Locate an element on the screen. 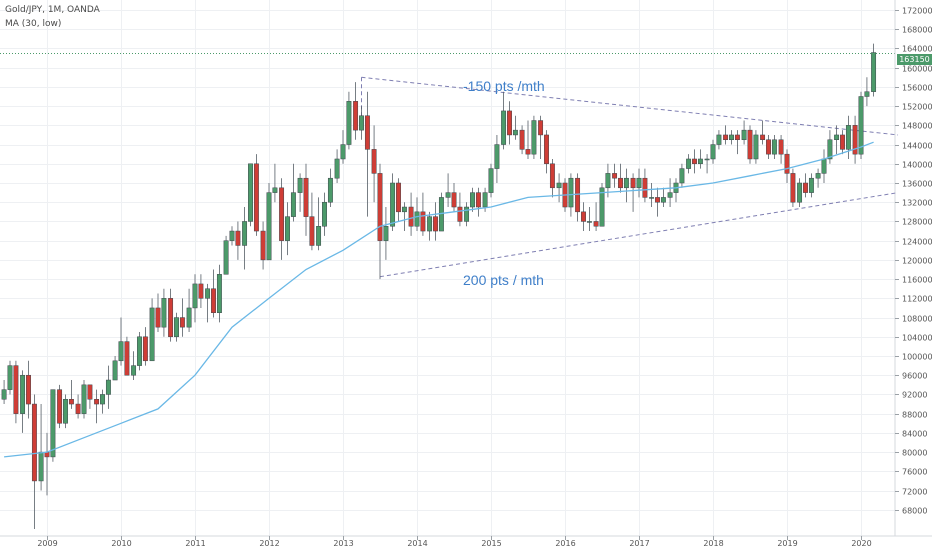  price-tick-label: 112000 is located at coordinates (917, 299).